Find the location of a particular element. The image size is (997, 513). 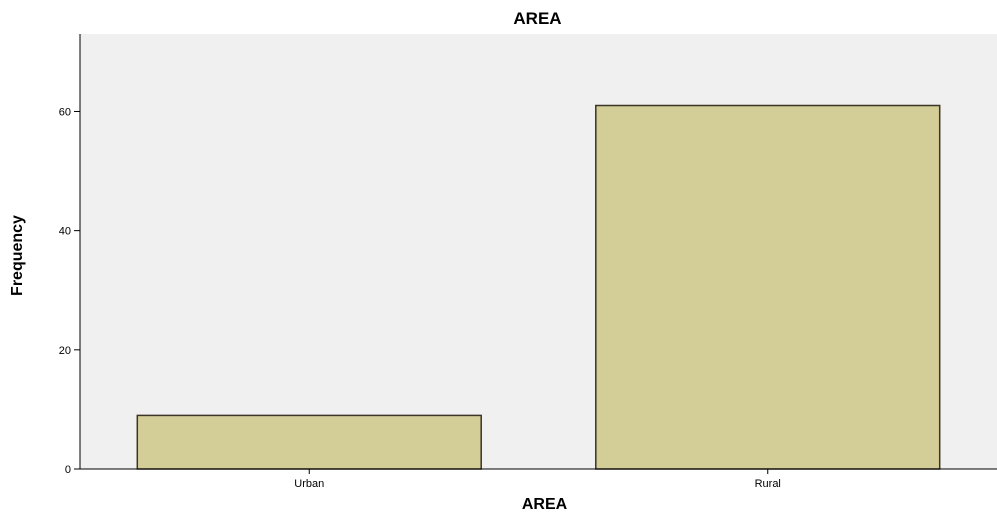

y-axis-title: Frequency is located at coordinates (17, 255).